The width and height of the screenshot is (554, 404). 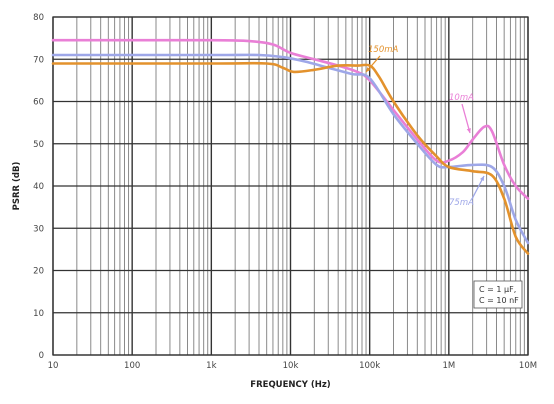 I want to click on annotation-label-10ma: 10mA, so click(x=461, y=98).